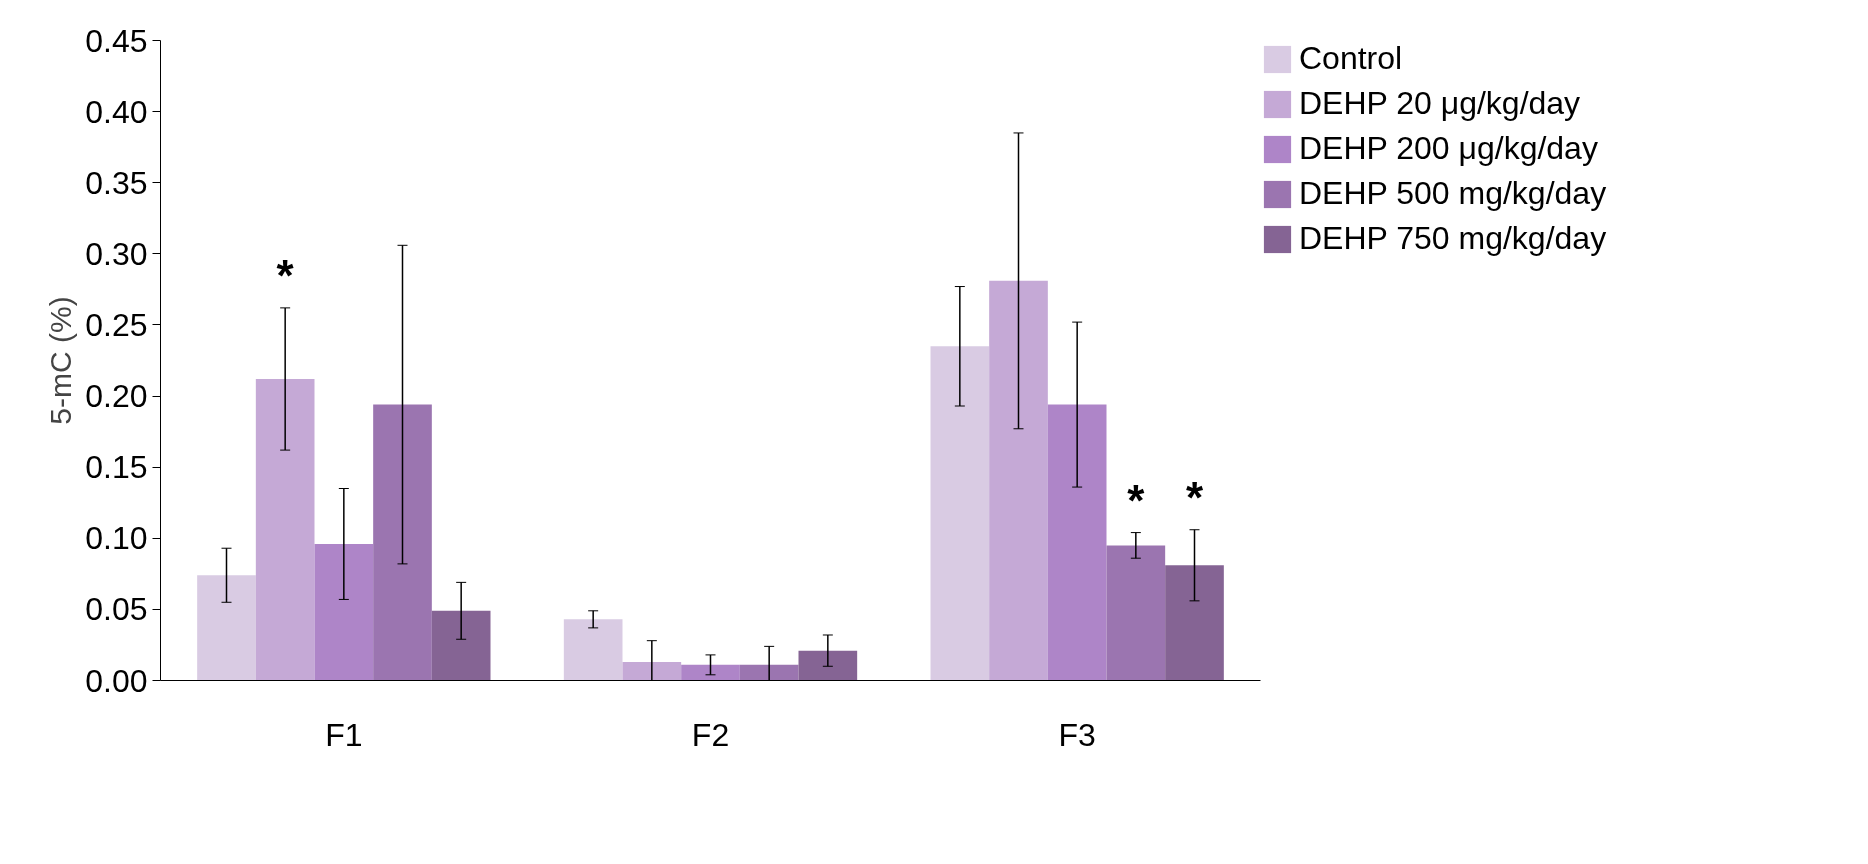 The image size is (1868, 864). Describe the element at coordinates (1453, 193) in the screenshot. I see `legend-label: DEHP 500 mg/kg/day` at that location.